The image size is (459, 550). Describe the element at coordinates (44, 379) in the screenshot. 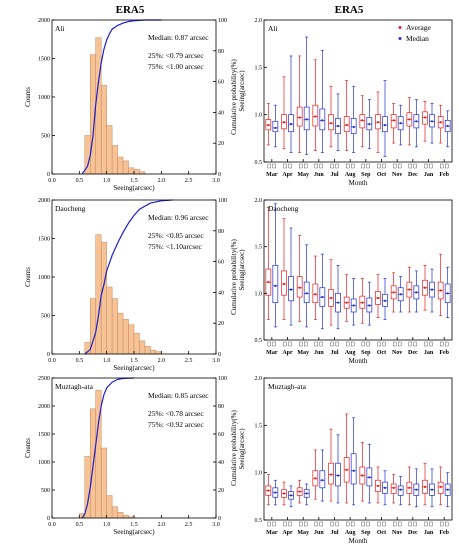

I see `y-tick-label: 2500` at that location.